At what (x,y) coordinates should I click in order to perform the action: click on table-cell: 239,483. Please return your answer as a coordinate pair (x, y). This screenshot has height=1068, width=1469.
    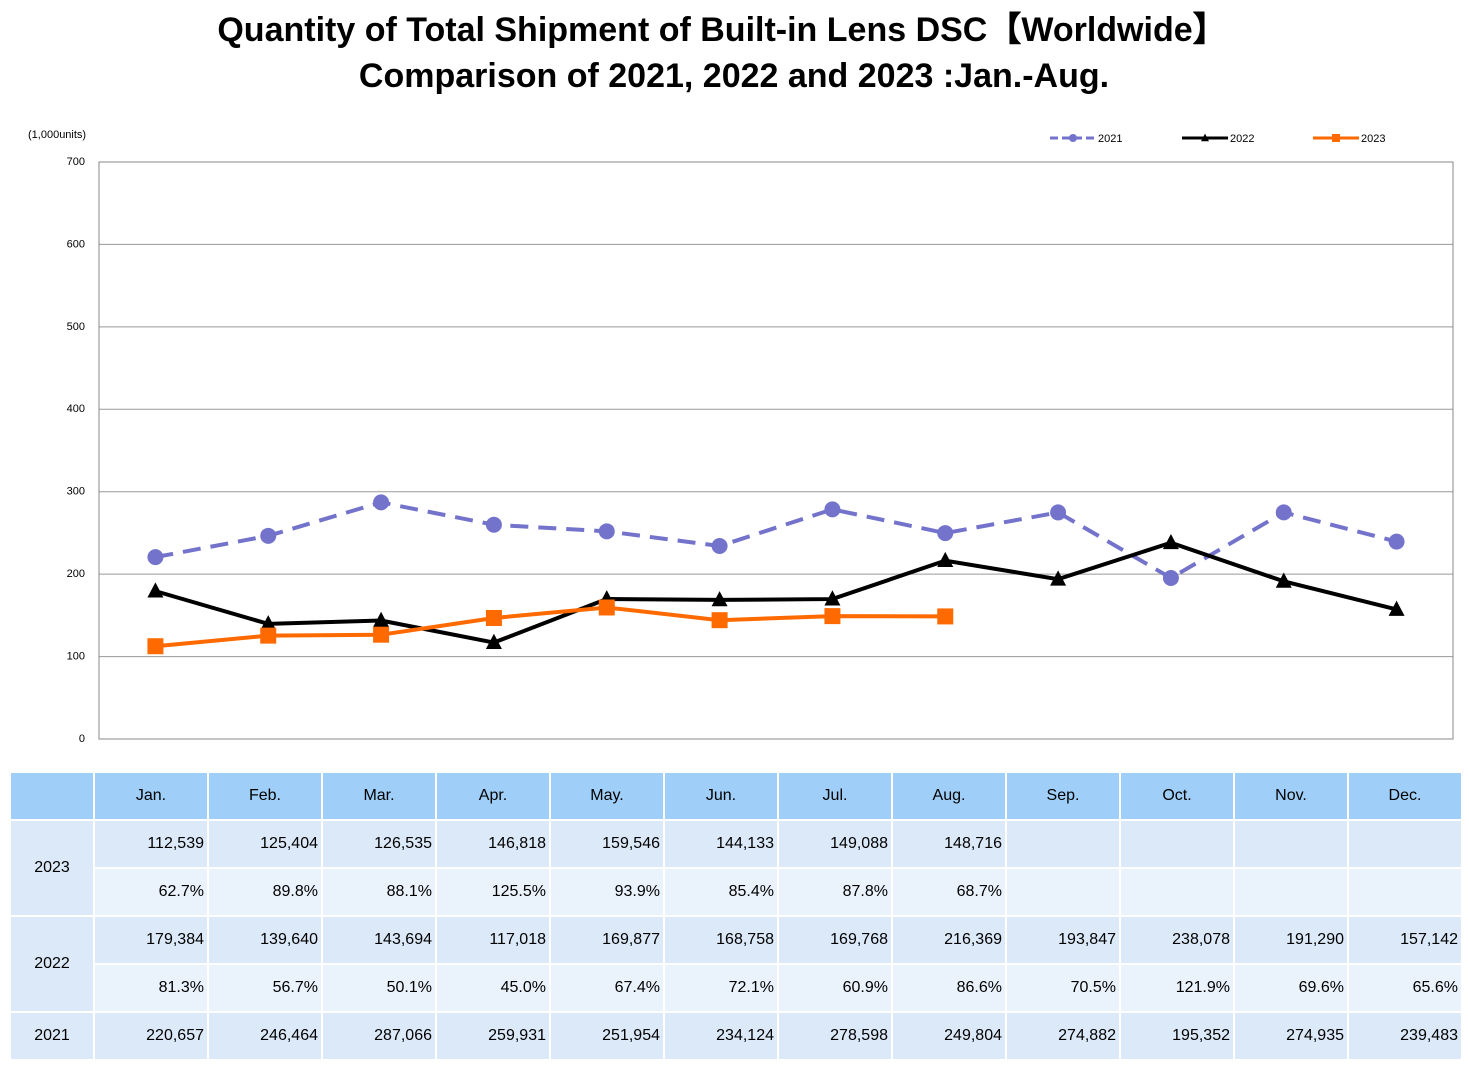
    Looking at the image, I should click on (1405, 1036).